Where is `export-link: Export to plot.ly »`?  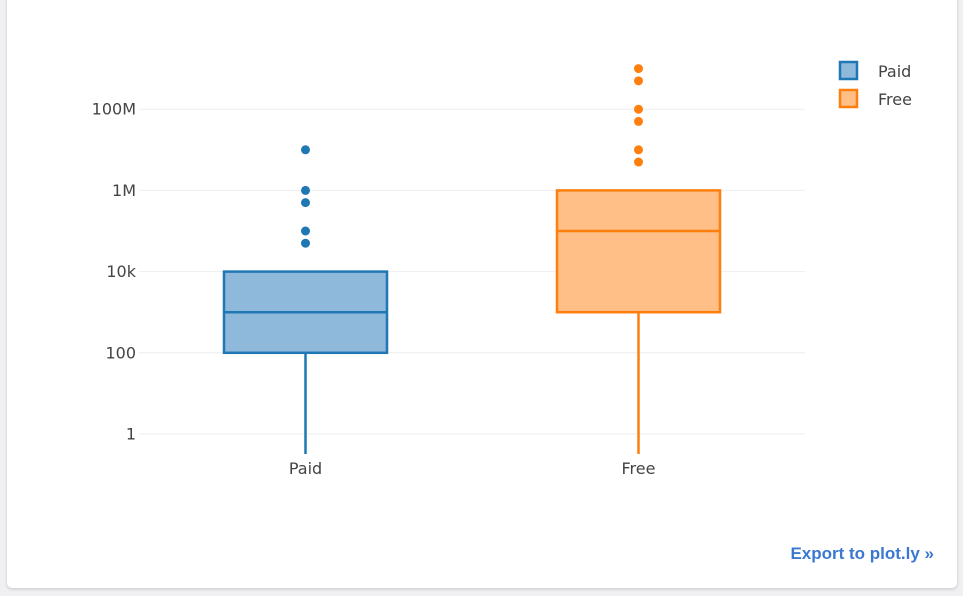
export-link: Export to plot.ly » is located at coordinates (862, 553).